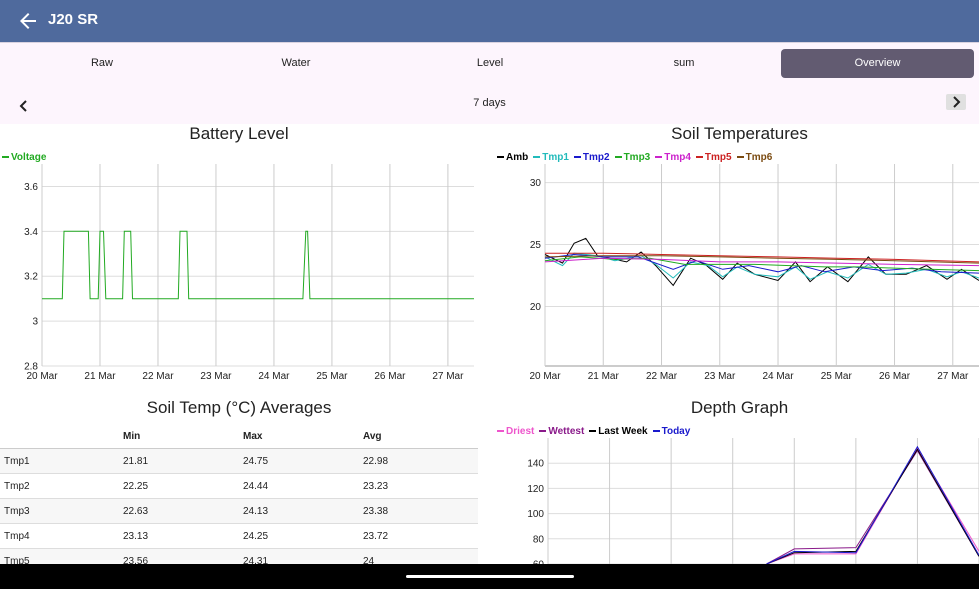 This screenshot has height=589, width=979. I want to click on legend-item-tmp1: Tmp1, so click(551, 157).